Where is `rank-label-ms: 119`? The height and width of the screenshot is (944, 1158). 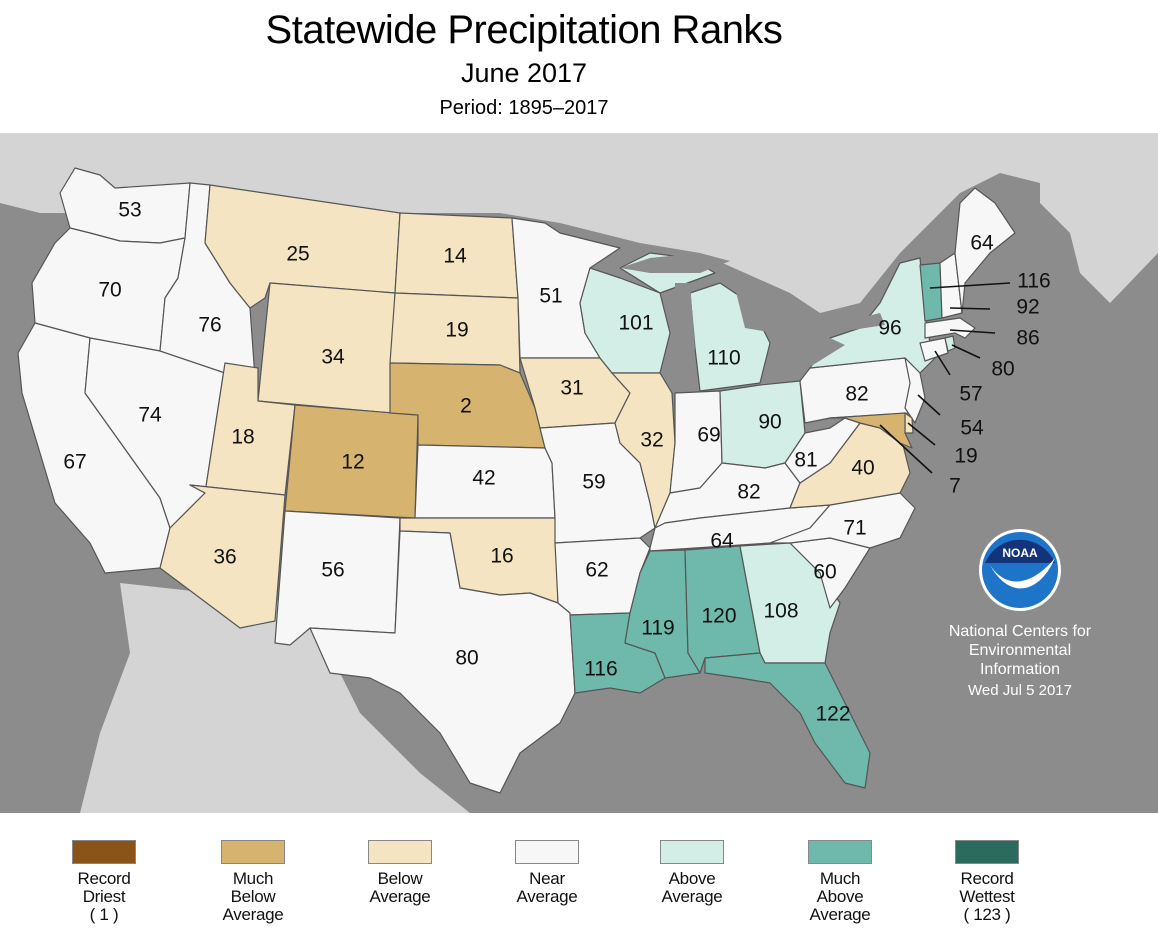 rank-label-ms: 119 is located at coordinates (657, 628).